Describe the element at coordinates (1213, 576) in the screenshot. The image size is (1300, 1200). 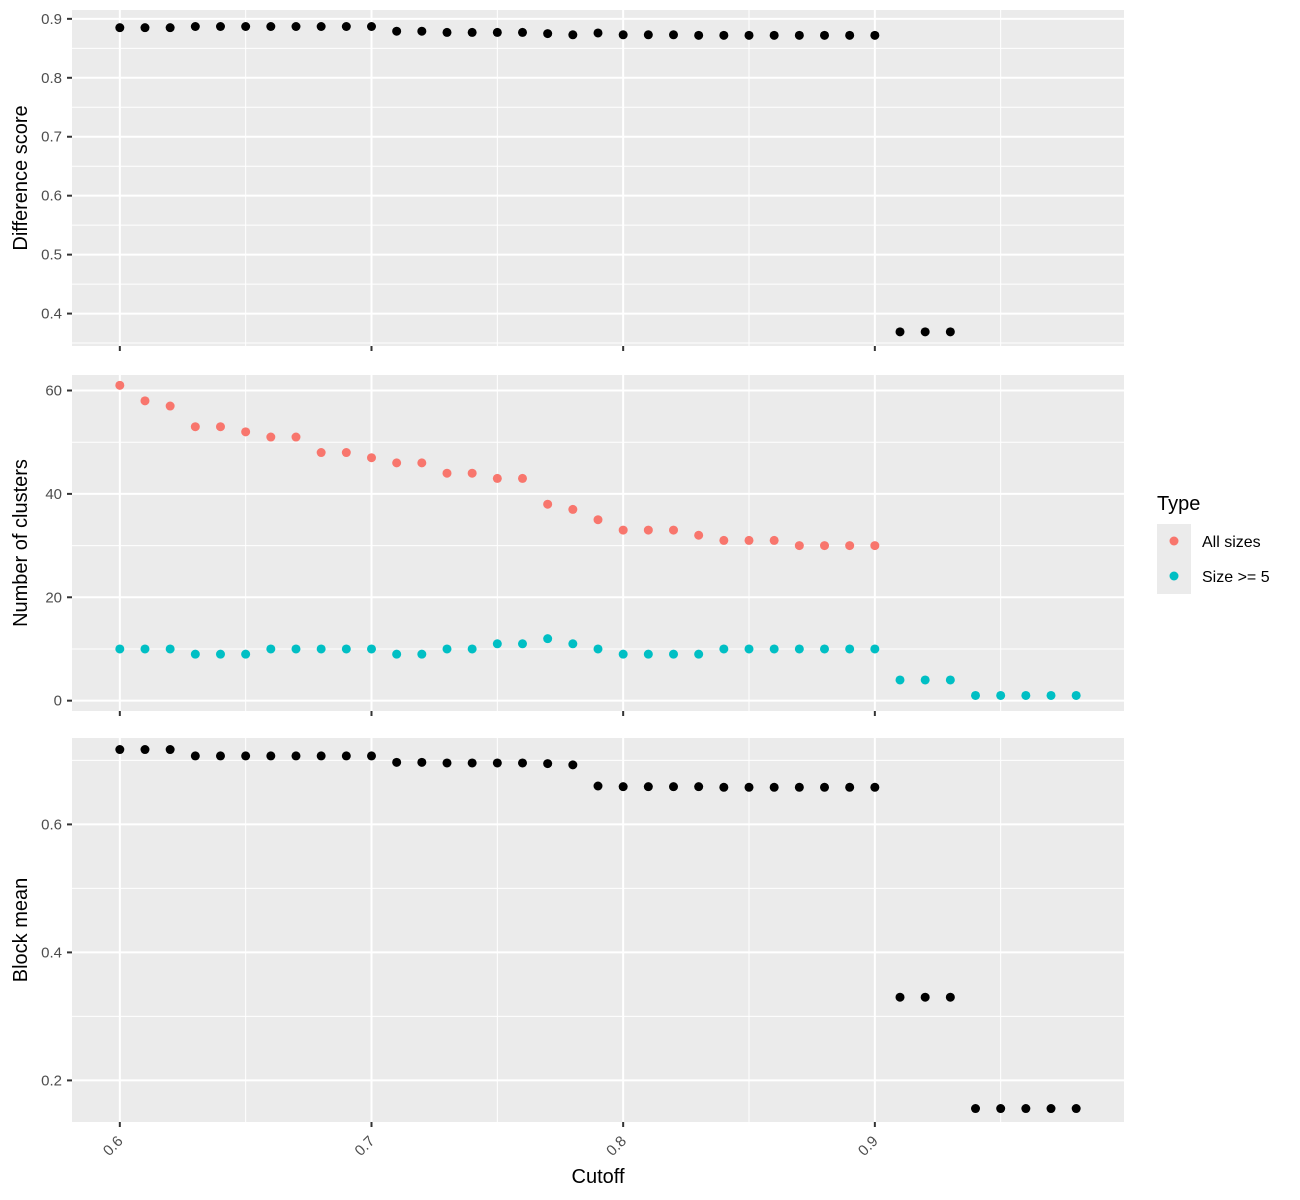
I see `legend-item: Size >= 5` at that location.